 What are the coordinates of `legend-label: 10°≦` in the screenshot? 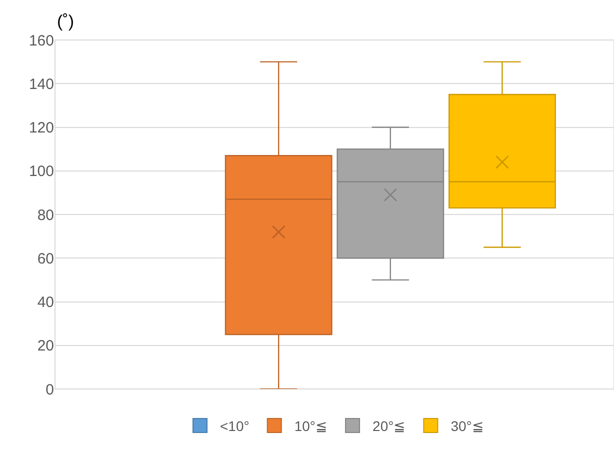 It's located at (311, 426).